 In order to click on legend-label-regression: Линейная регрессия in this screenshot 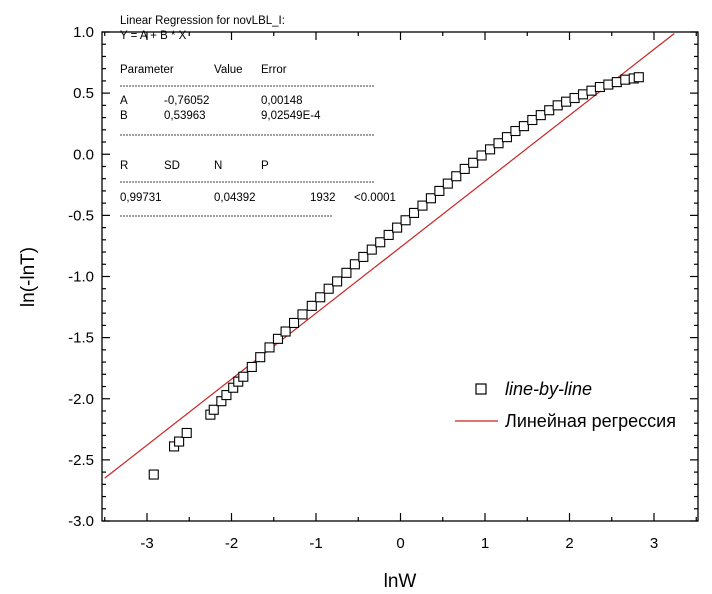, I will do `click(590, 421)`.